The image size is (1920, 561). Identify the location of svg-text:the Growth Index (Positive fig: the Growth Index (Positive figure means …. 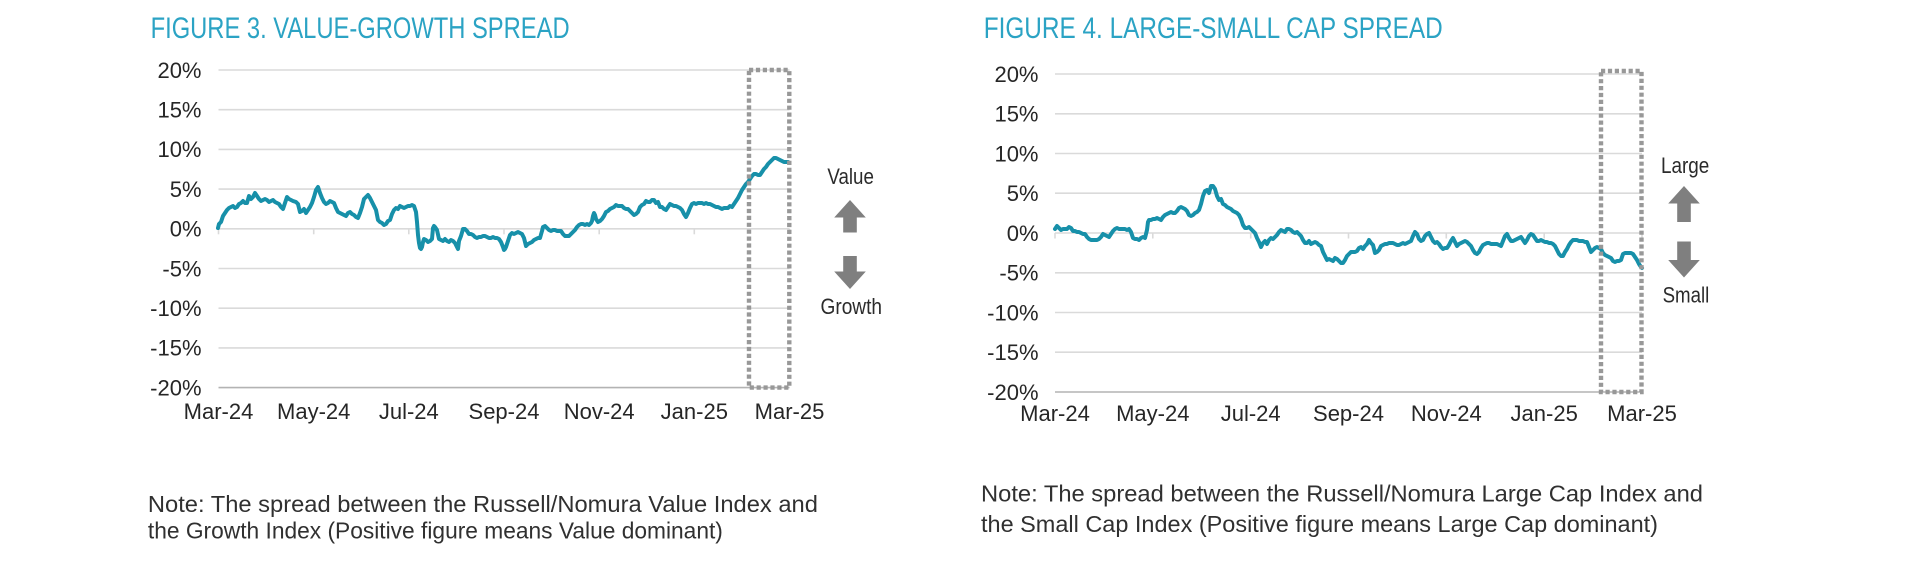
(435, 531).